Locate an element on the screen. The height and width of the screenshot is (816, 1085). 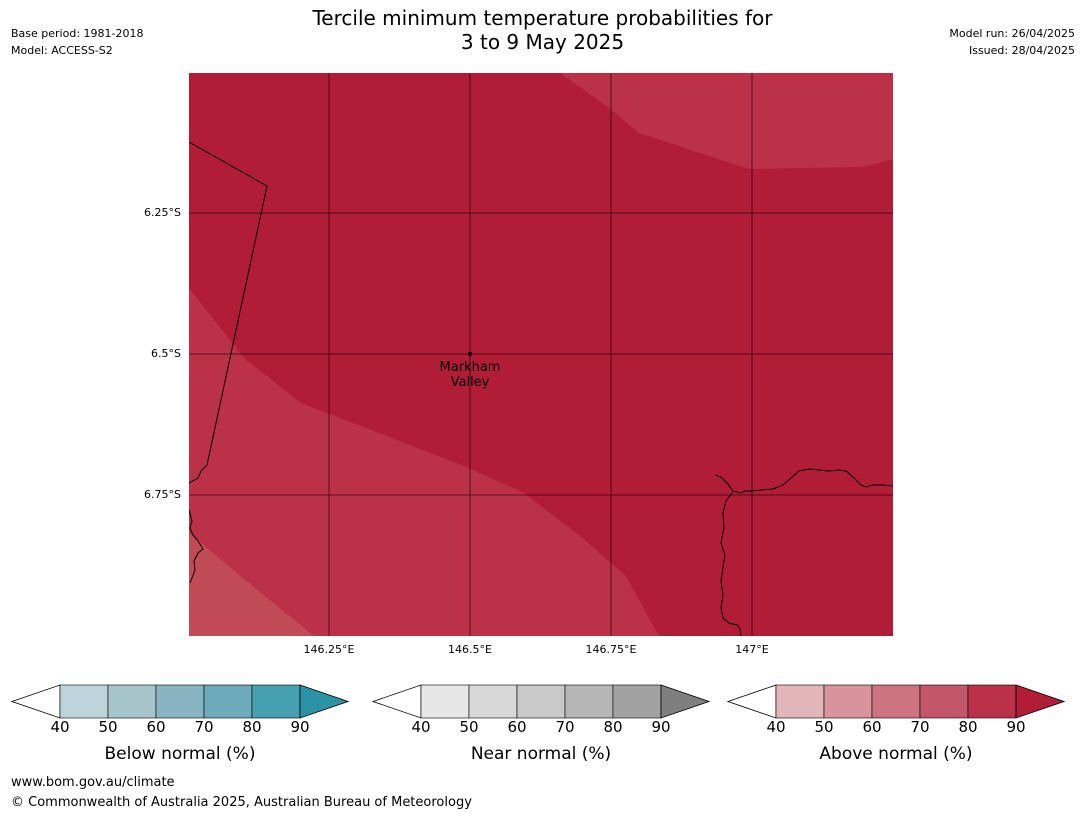
meta-right: Model run: 26/04/2025 Issued: 28/04/2025 is located at coordinates (1012, 42).